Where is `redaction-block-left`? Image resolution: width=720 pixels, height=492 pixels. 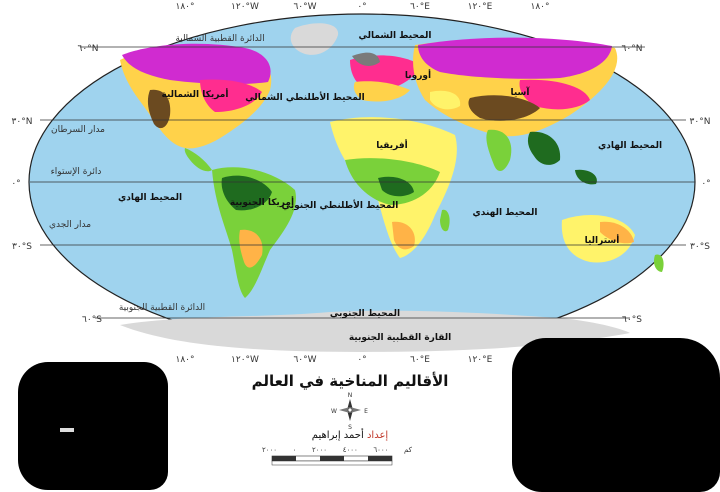 redaction-block-left is located at coordinates (93, 426).